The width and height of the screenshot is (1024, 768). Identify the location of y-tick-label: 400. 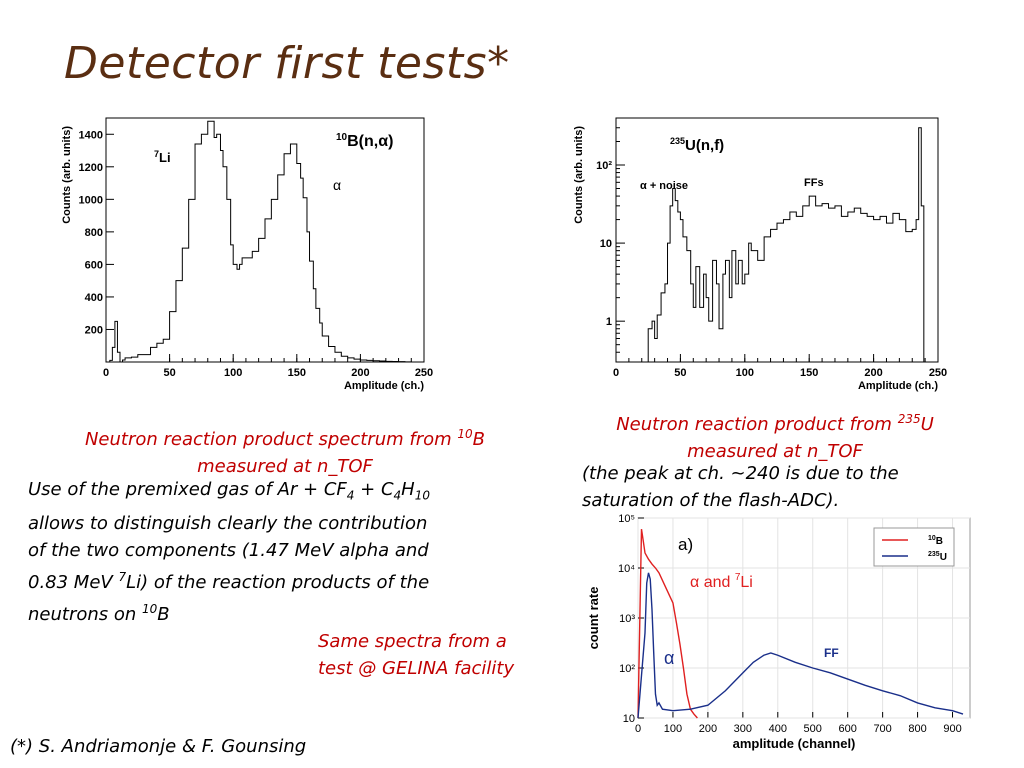
(94, 298).